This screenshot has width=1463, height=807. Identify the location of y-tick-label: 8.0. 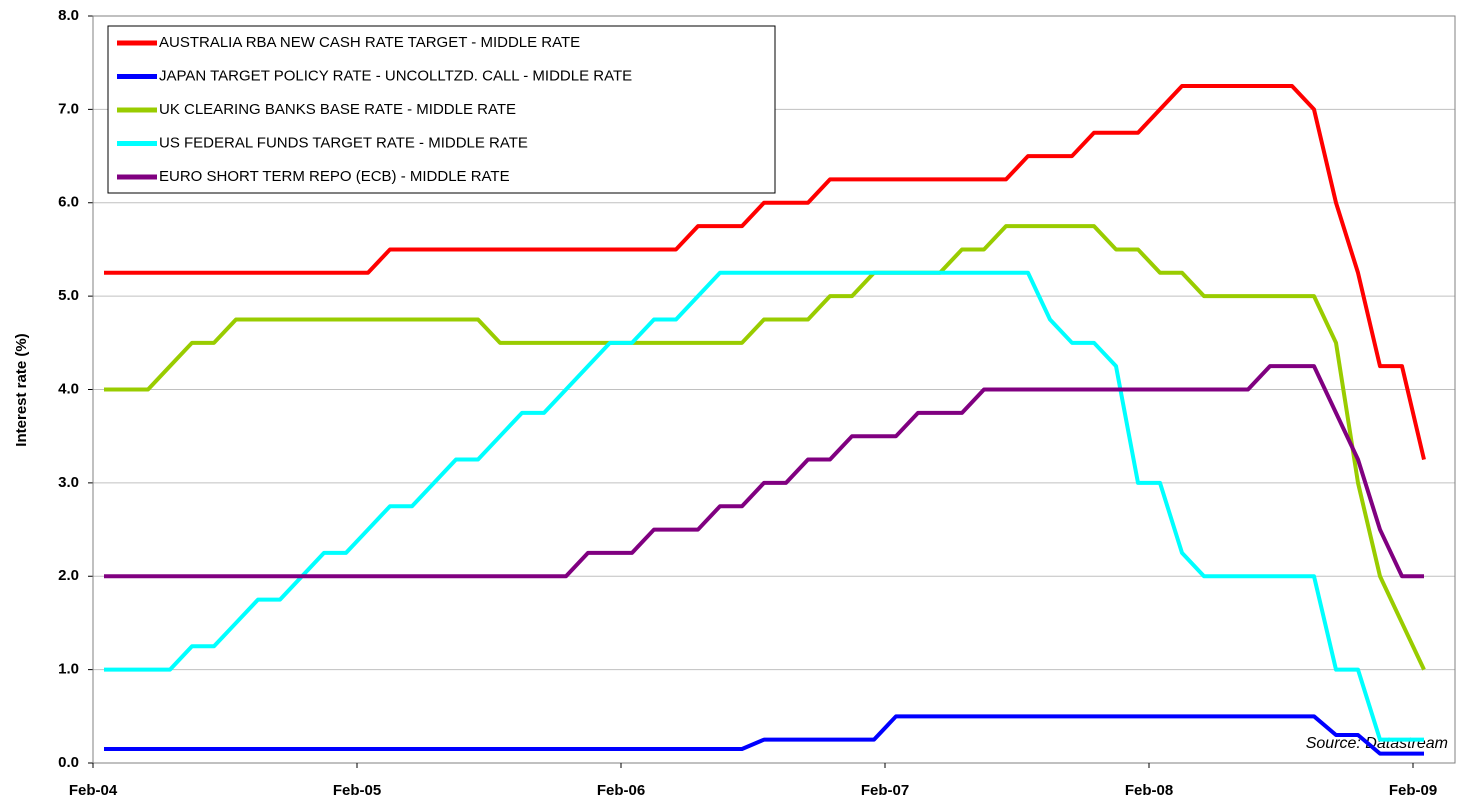
(68, 15).